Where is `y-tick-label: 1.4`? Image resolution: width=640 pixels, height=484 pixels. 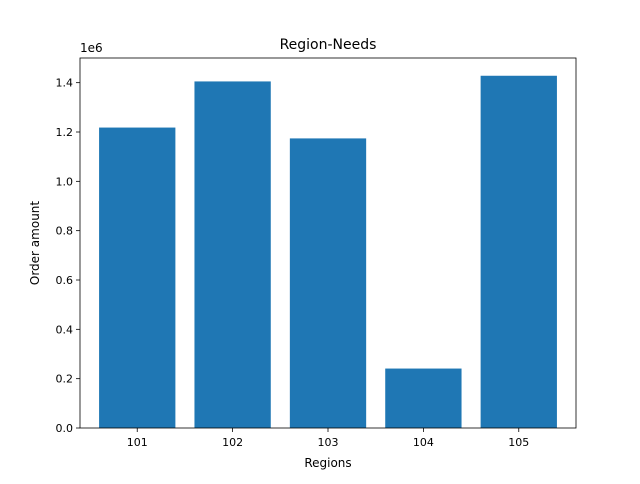
y-tick-label: 1.4 is located at coordinates (65, 83).